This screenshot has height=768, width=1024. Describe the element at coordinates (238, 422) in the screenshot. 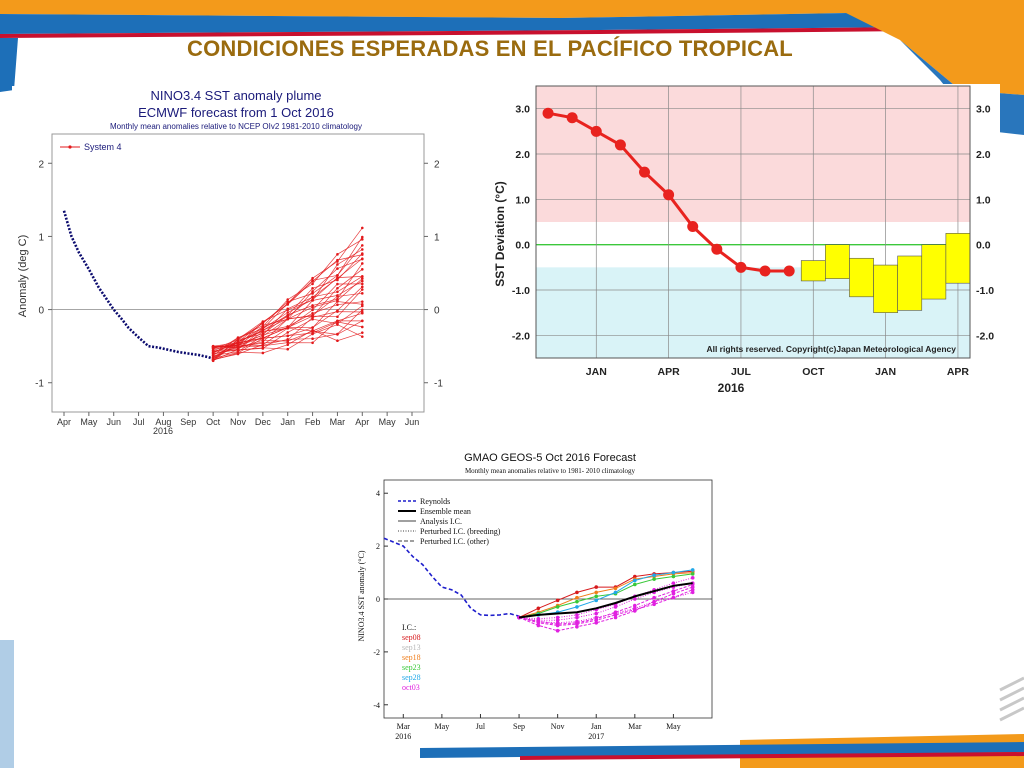

I see `ecmwf-xtick-label: Nov` at that location.